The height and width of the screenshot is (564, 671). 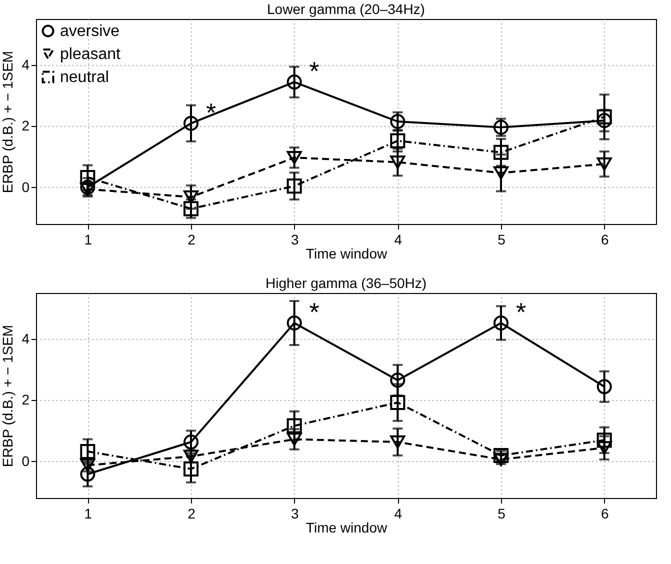 I want to click on chart-title: Higher gamma (36–50Hz), so click(x=346, y=283).